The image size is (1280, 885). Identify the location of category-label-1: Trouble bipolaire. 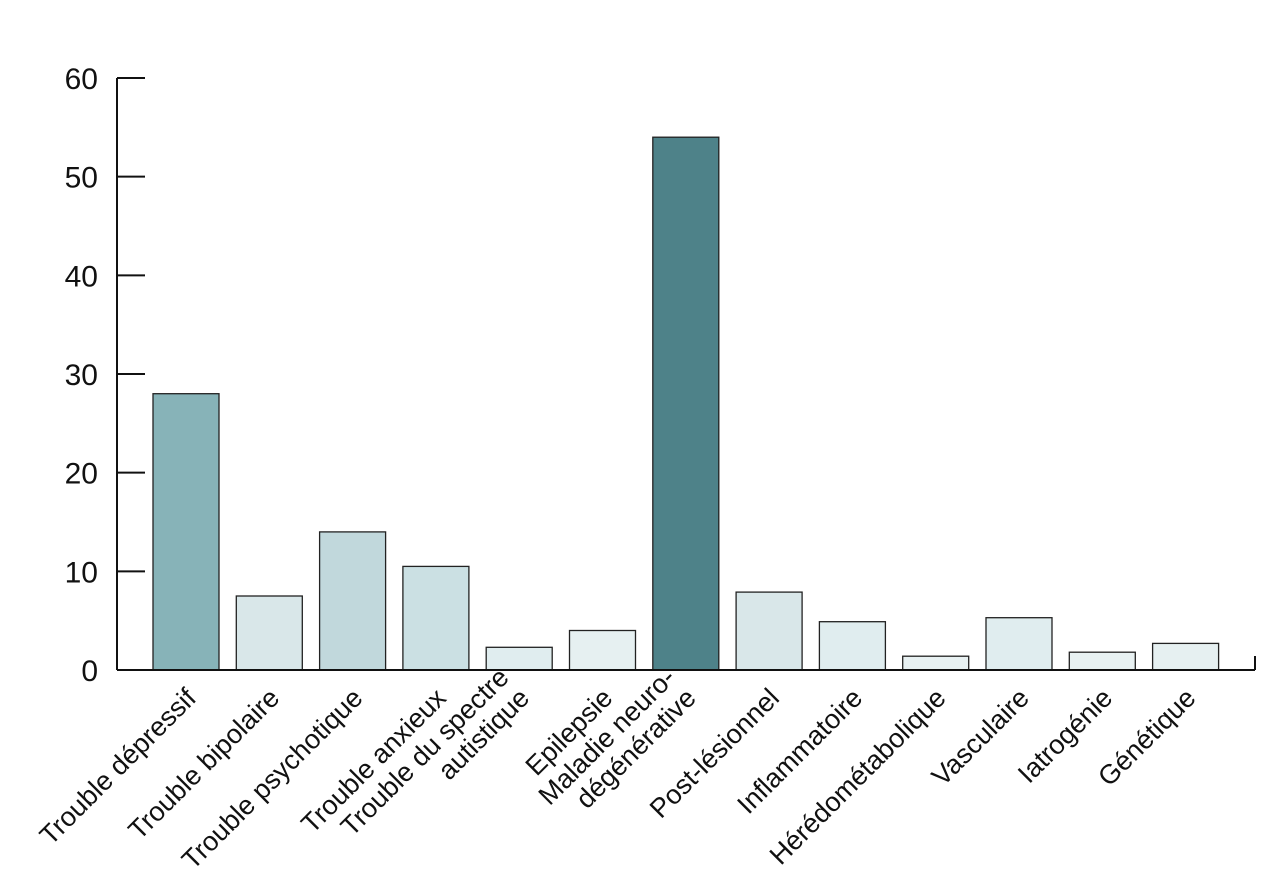
(203, 764).